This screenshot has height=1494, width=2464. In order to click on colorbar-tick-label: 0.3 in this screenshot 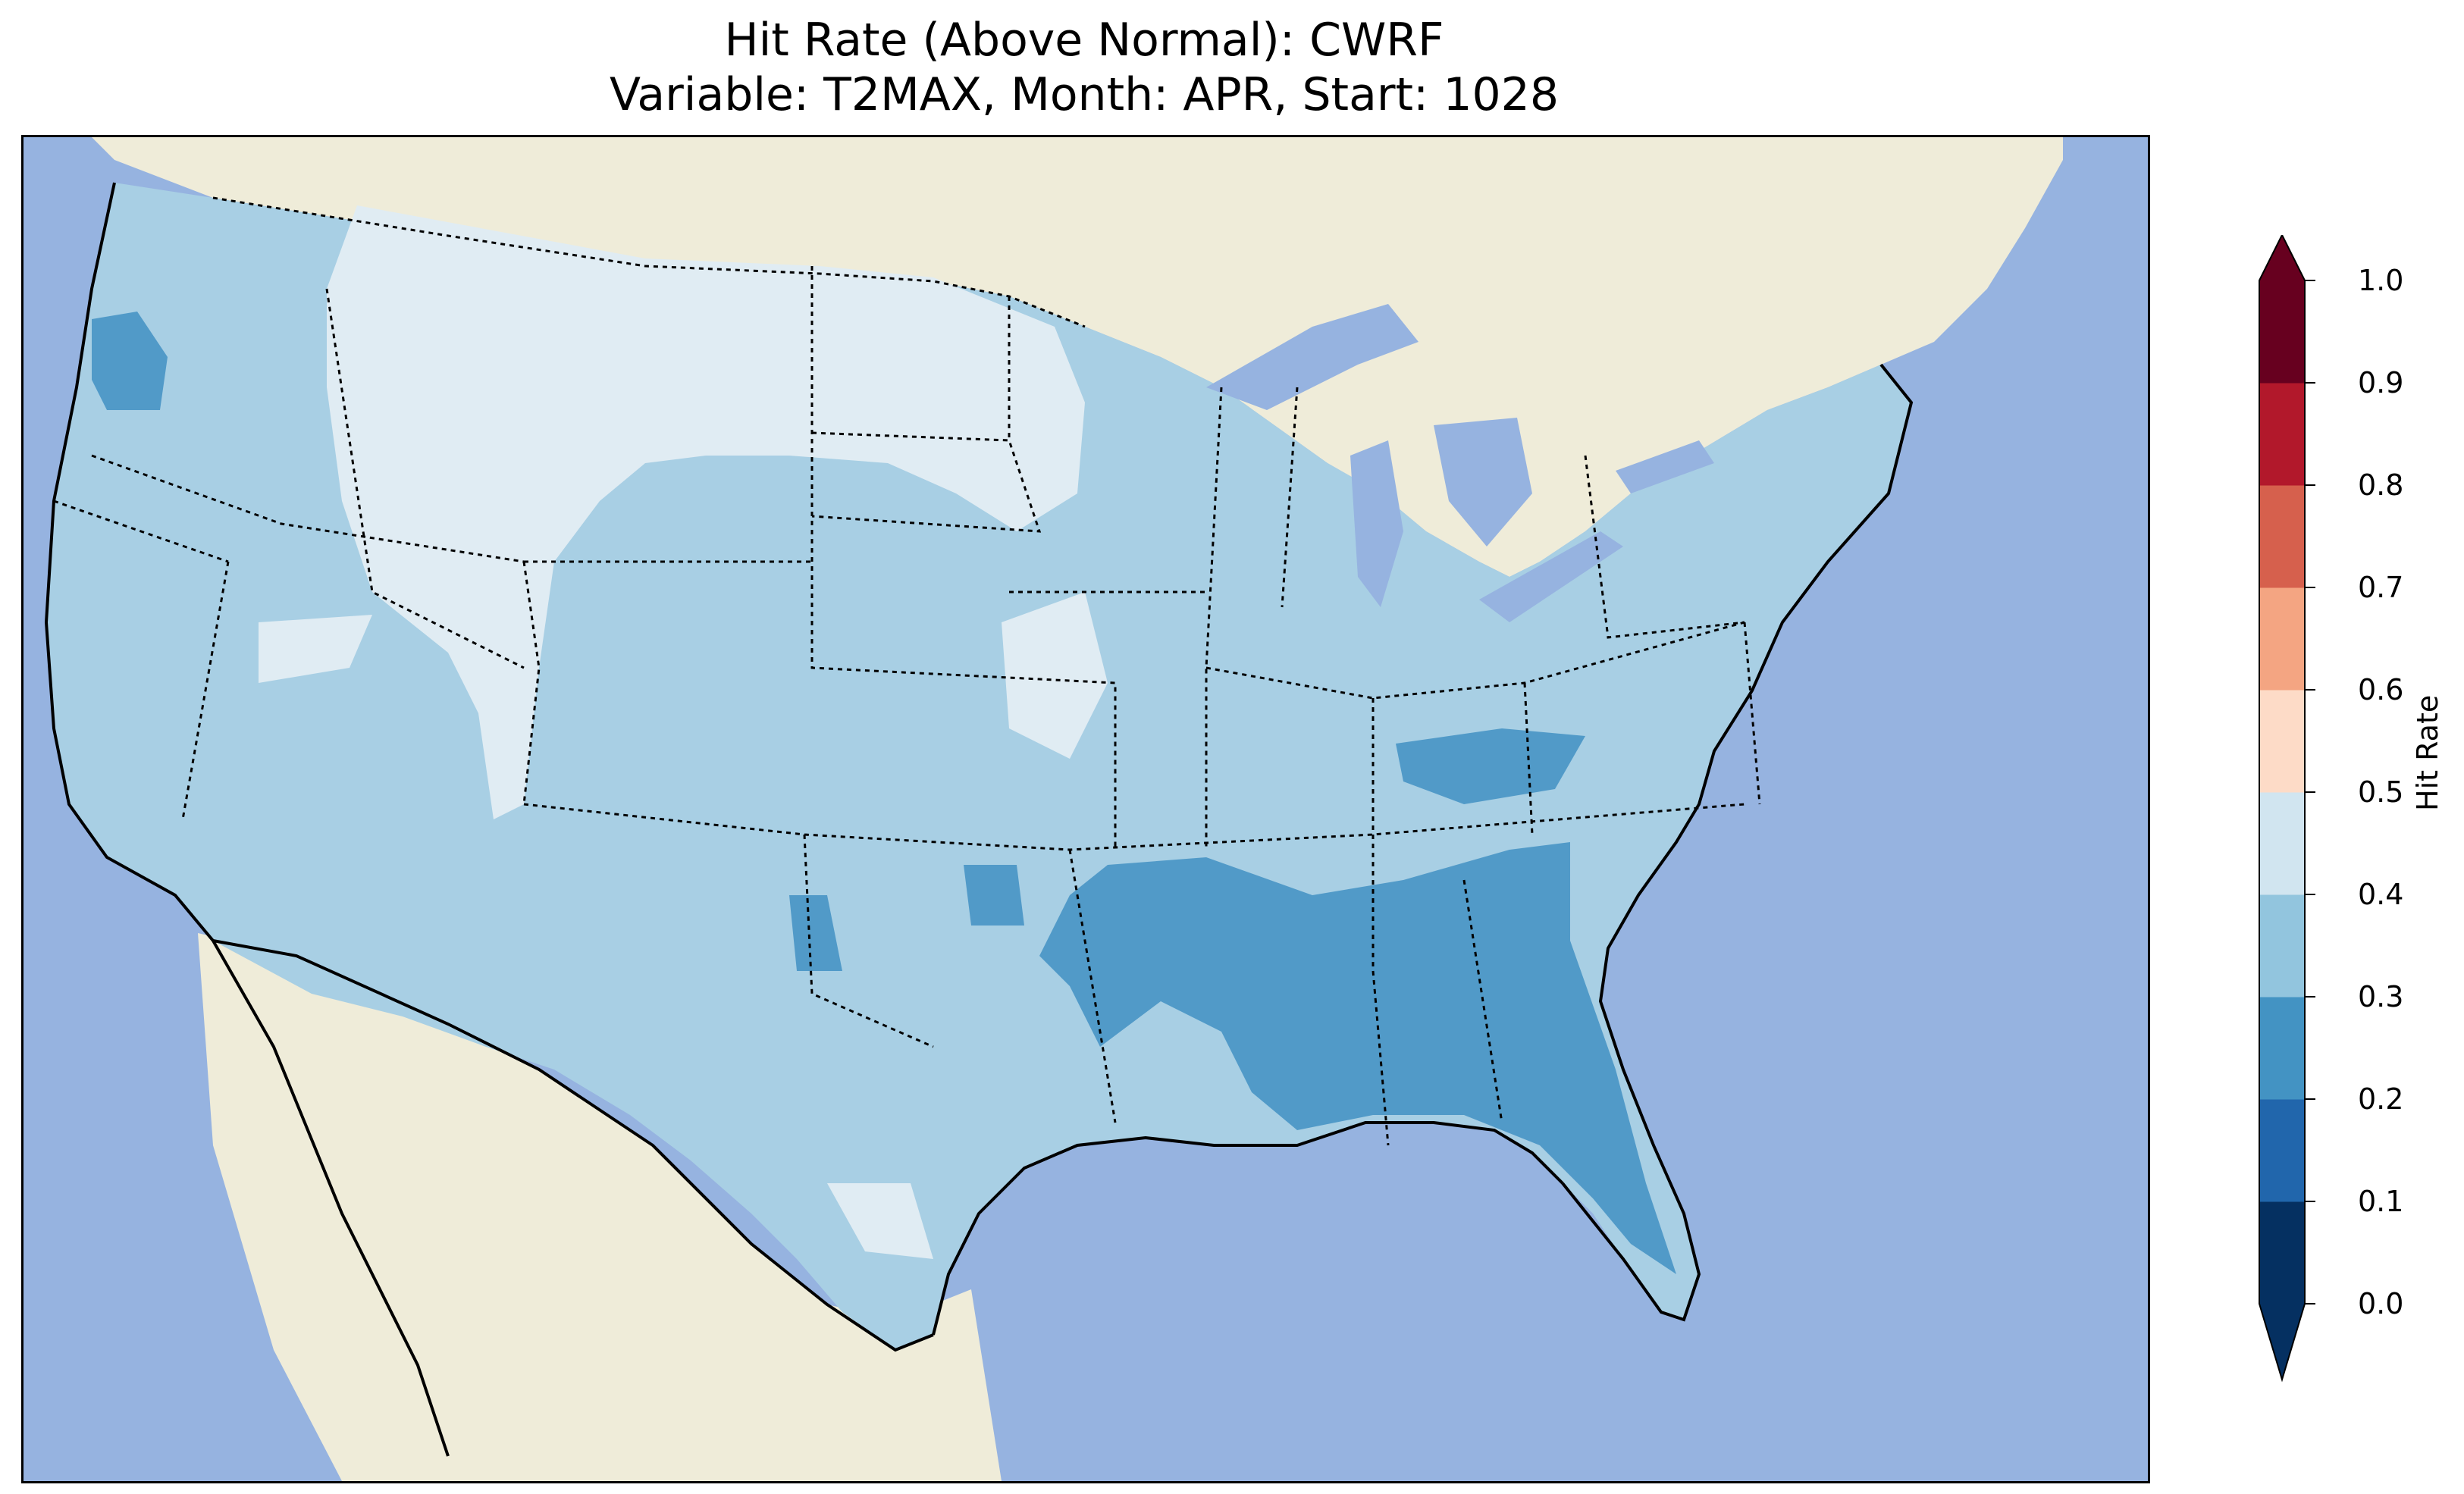, I will do `click(2381, 996)`.